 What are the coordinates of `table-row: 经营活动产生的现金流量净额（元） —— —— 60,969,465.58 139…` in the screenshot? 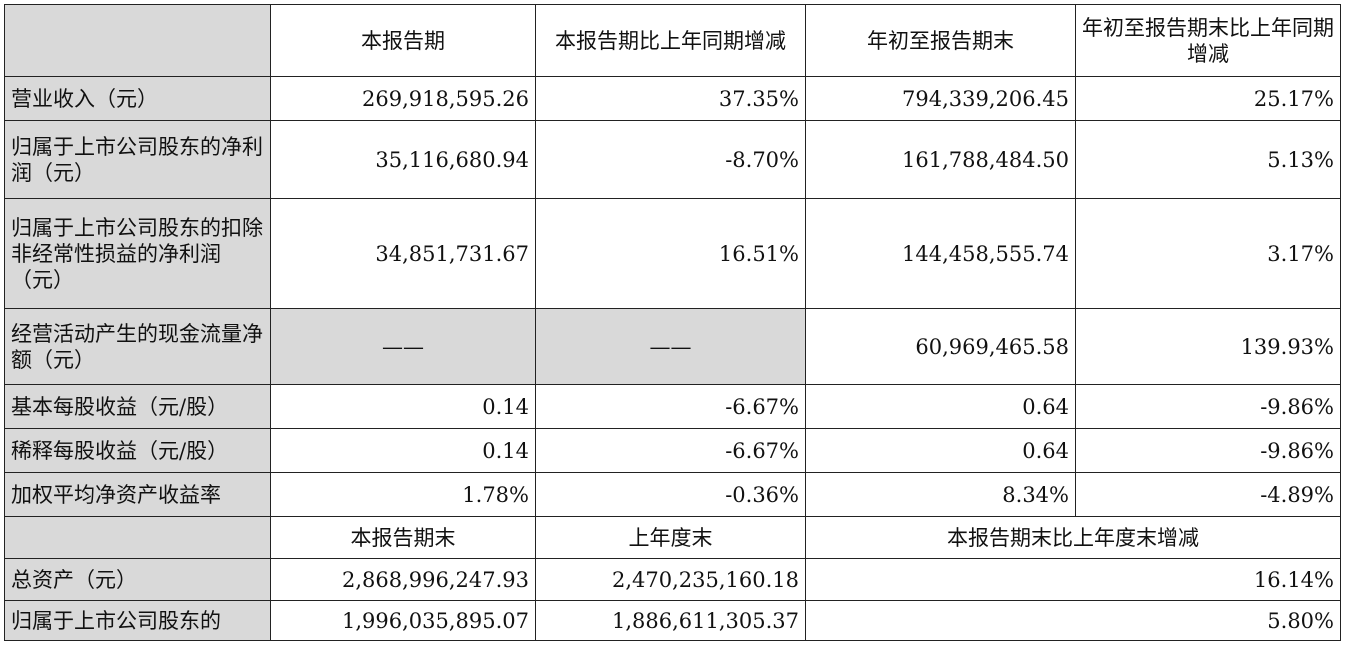 It's located at (672, 346).